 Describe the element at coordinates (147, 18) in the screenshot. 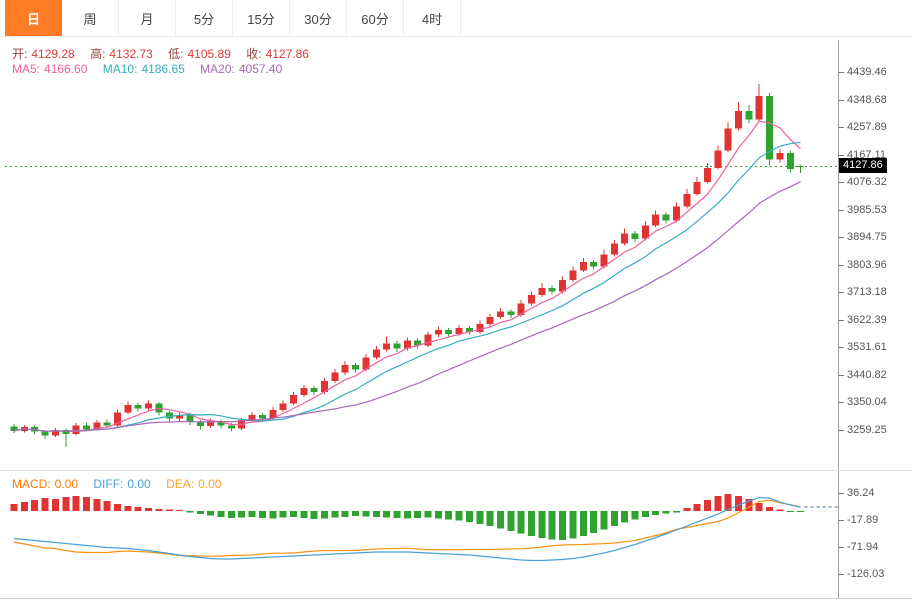

I see `tab-month: 月` at that location.